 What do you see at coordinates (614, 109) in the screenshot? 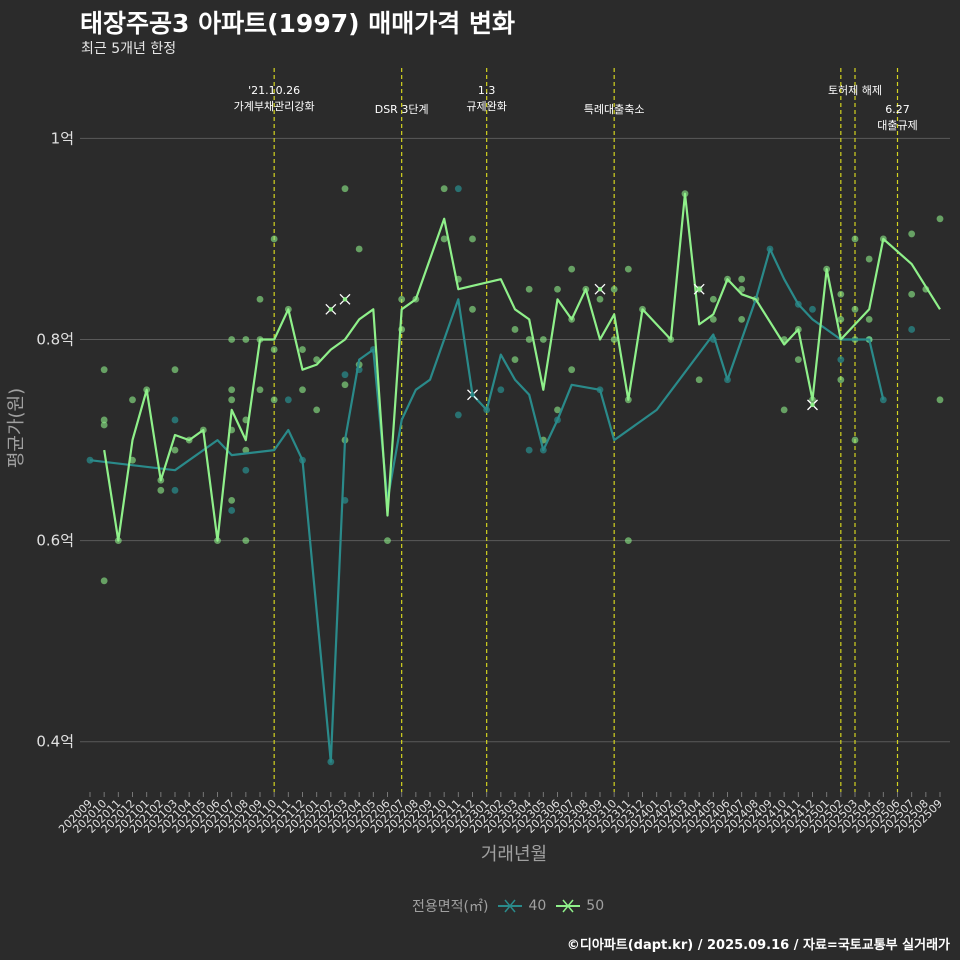
I see `event-label: 특례대출축소` at bounding box center [614, 109].